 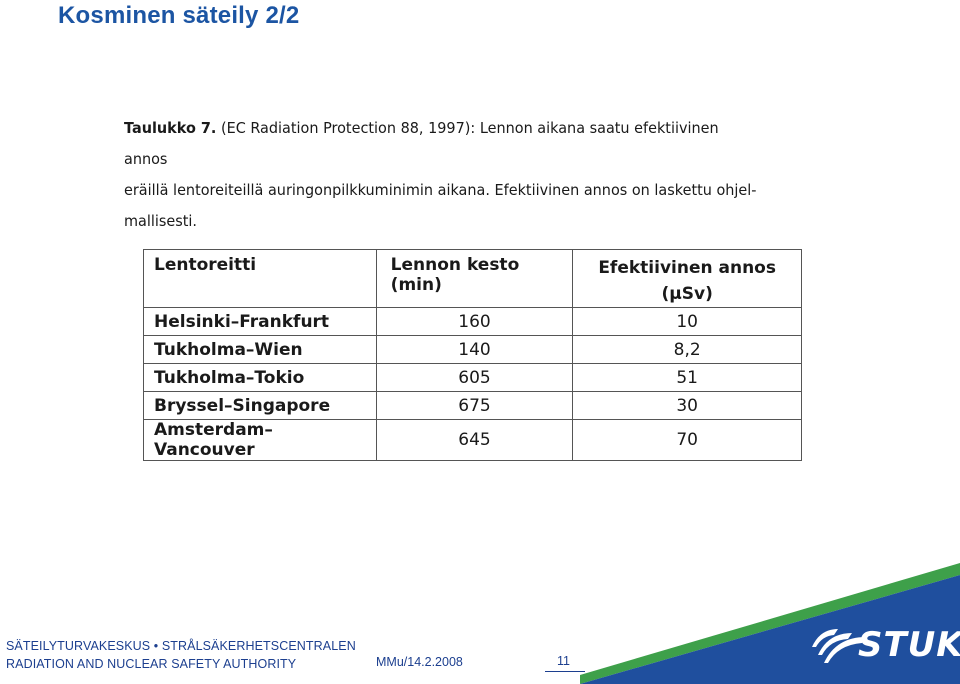 I want to click on cell-duration: 675, so click(x=474, y=405).